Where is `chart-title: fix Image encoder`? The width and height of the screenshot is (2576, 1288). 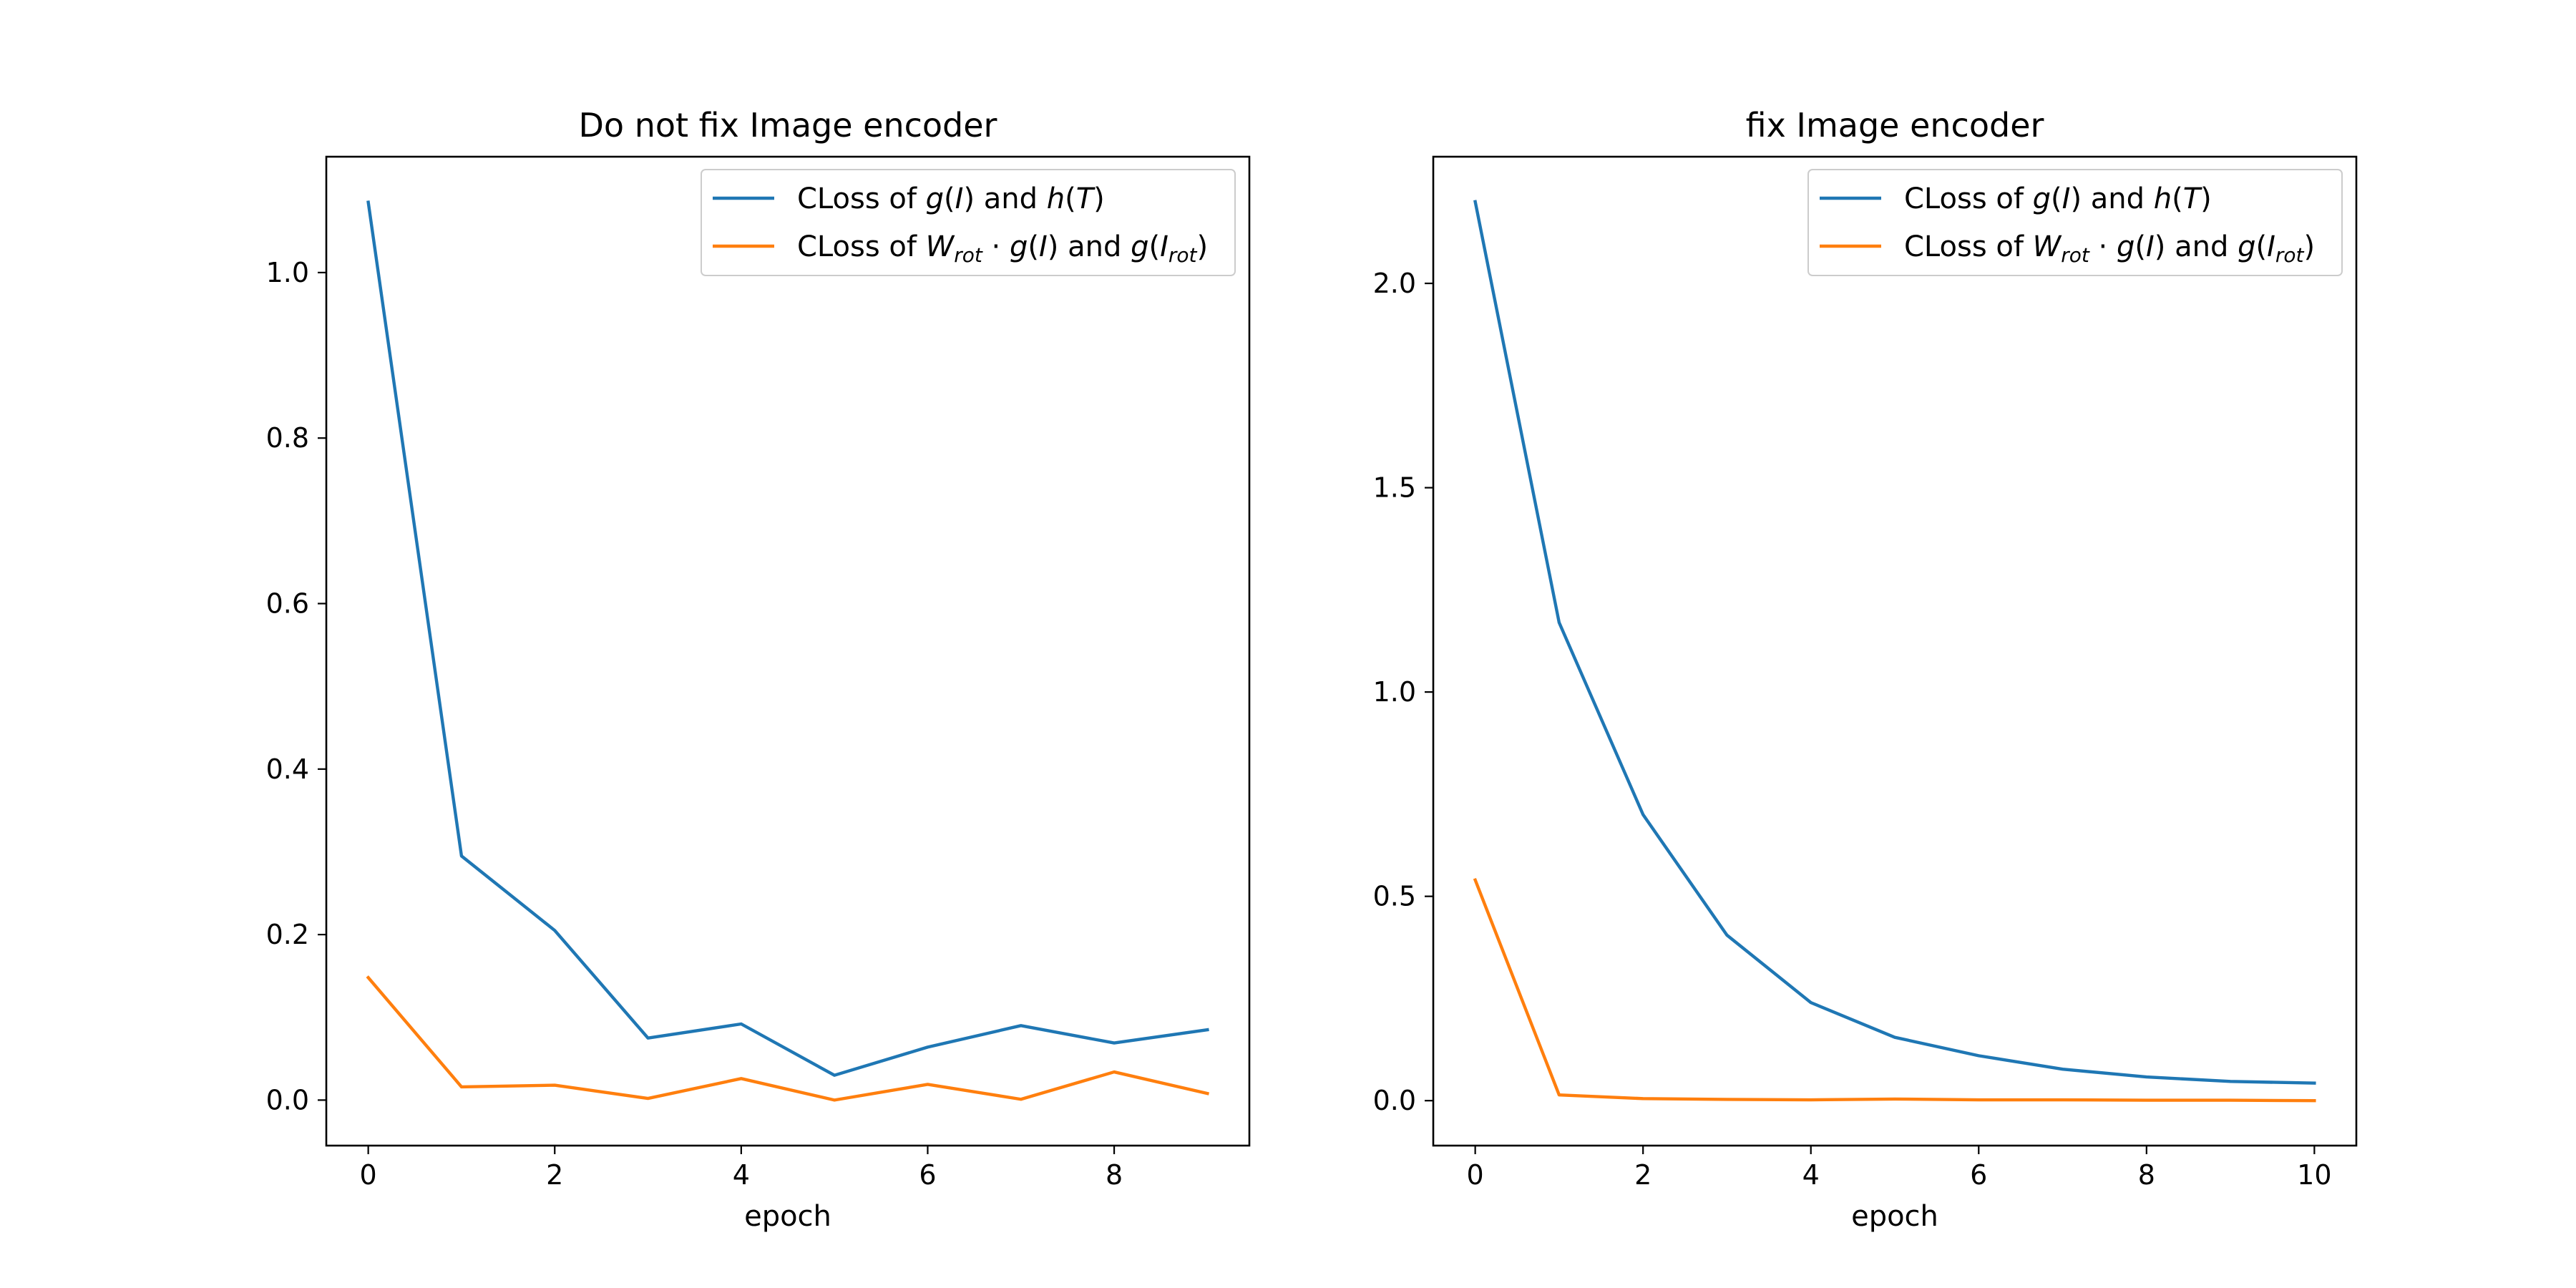 chart-title: fix Image encoder is located at coordinates (1895, 125).